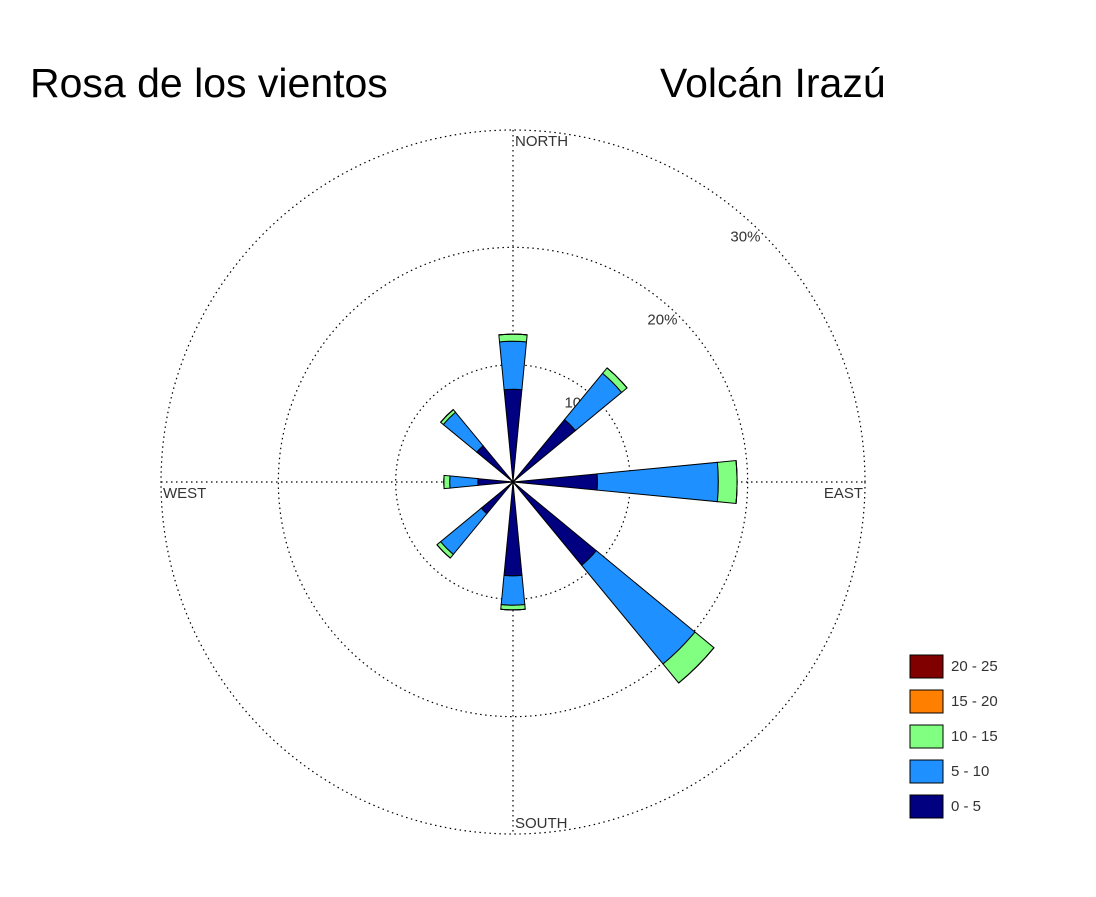 The width and height of the screenshot is (1096, 897). Describe the element at coordinates (745, 237) in the screenshot. I see `ring-label: 30%` at that location.